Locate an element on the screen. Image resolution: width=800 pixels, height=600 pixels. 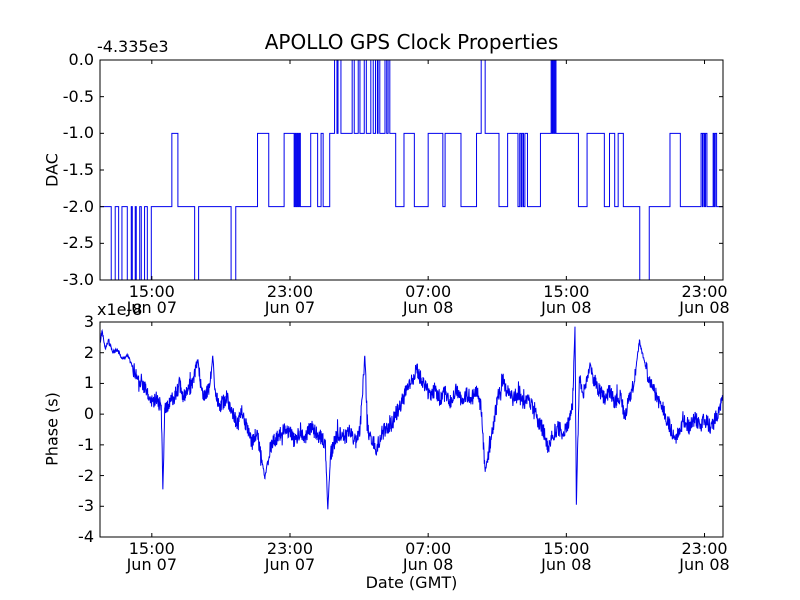
dac-y-tick-label: -1.0 is located at coordinates (78, 133).